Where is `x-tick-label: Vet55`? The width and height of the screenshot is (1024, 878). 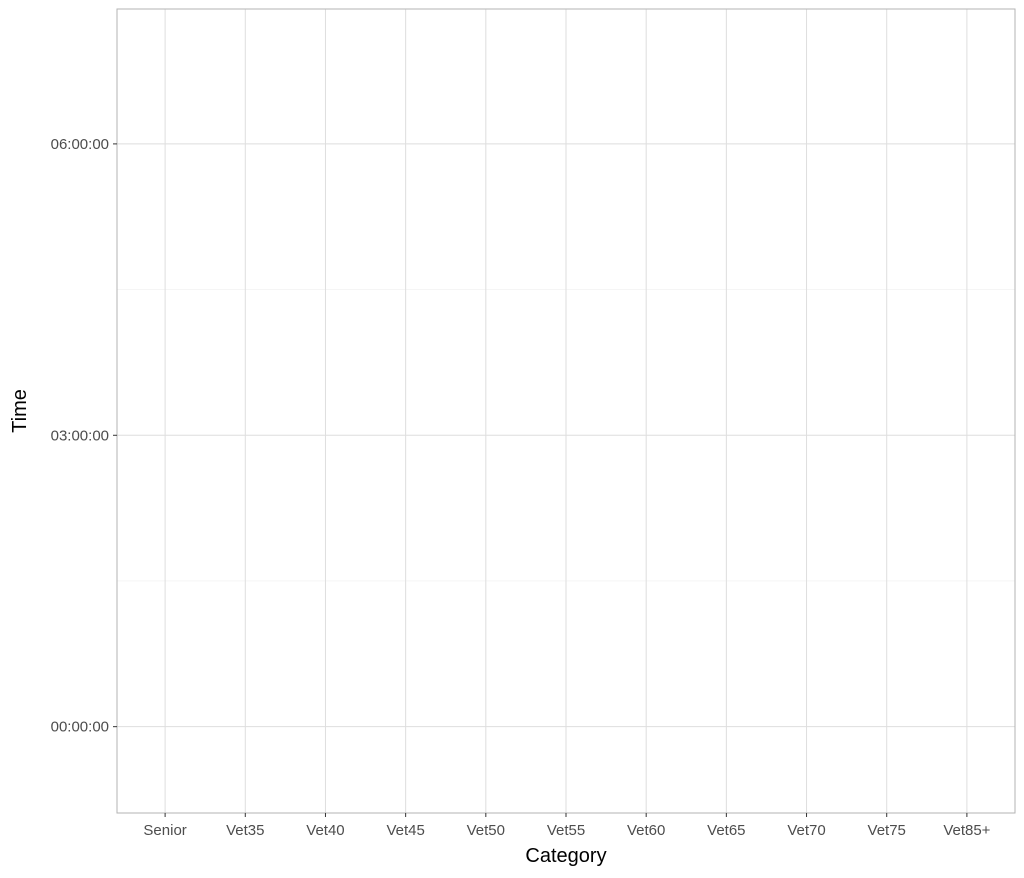
x-tick-label: Vet55 is located at coordinates (566, 830).